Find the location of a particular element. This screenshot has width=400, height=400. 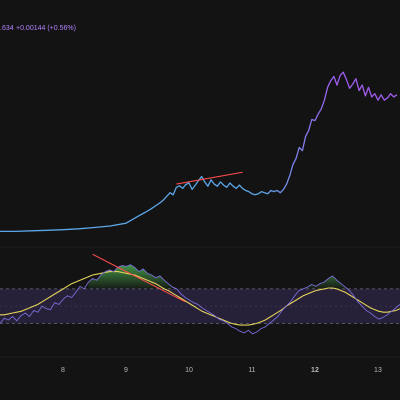

price-value-fragment: .634 is located at coordinates (7, 28).